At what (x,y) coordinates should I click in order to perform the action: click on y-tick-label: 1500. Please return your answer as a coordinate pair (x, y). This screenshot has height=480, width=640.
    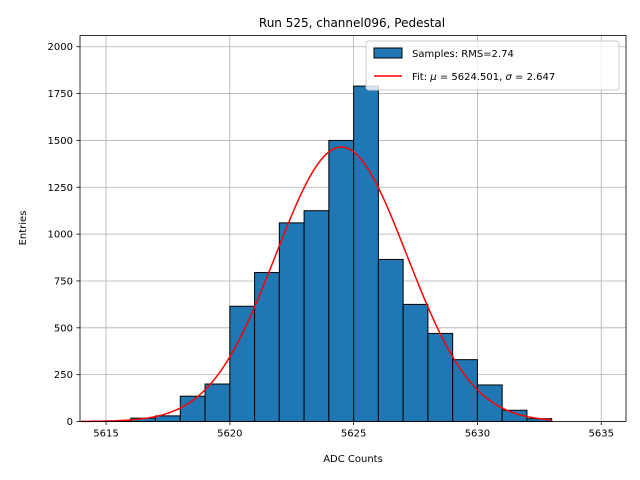
    Looking at the image, I should click on (60, 141).